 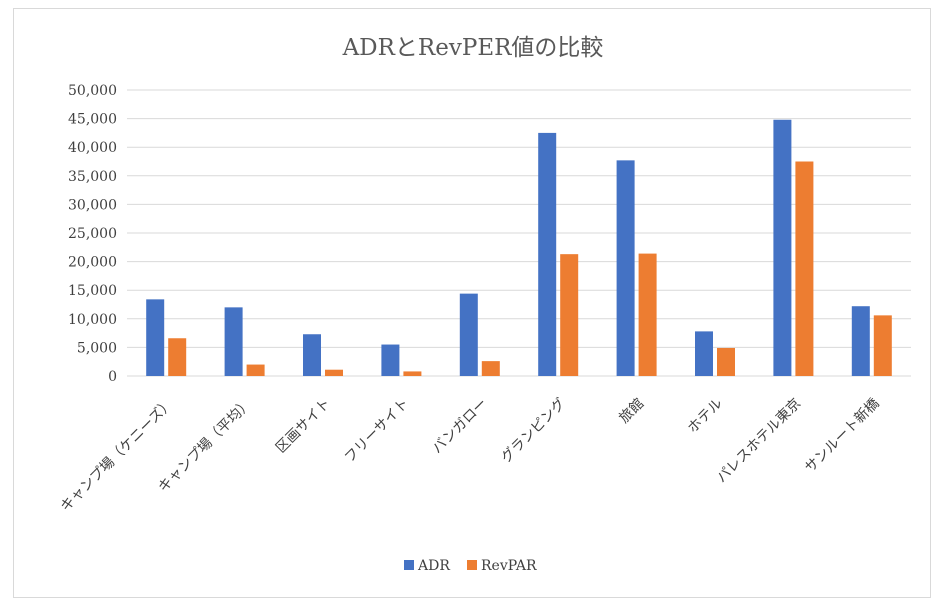 What do you see at coordinates (705, 416) in the screenshot?
I see `x-tick-label: ホテル` at bounding box center [705, 416].